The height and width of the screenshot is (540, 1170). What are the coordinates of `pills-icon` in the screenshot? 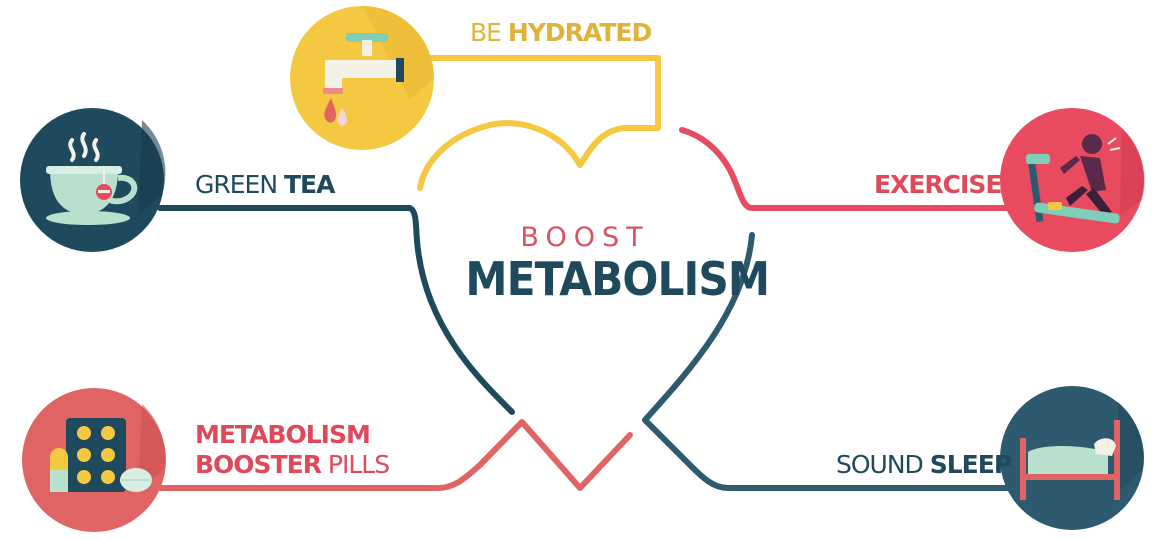 It's located at (94, 460).